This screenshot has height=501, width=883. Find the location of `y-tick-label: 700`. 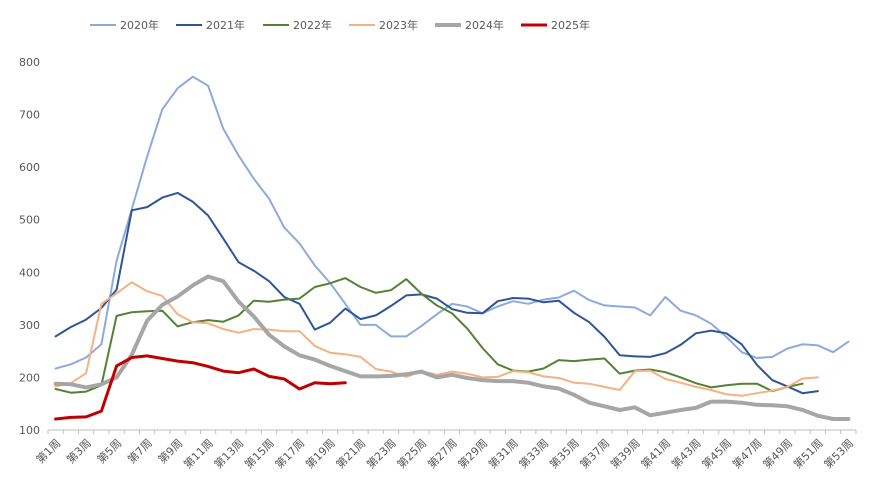

y-tick-label: 700 is located at coordinates (29, 115).